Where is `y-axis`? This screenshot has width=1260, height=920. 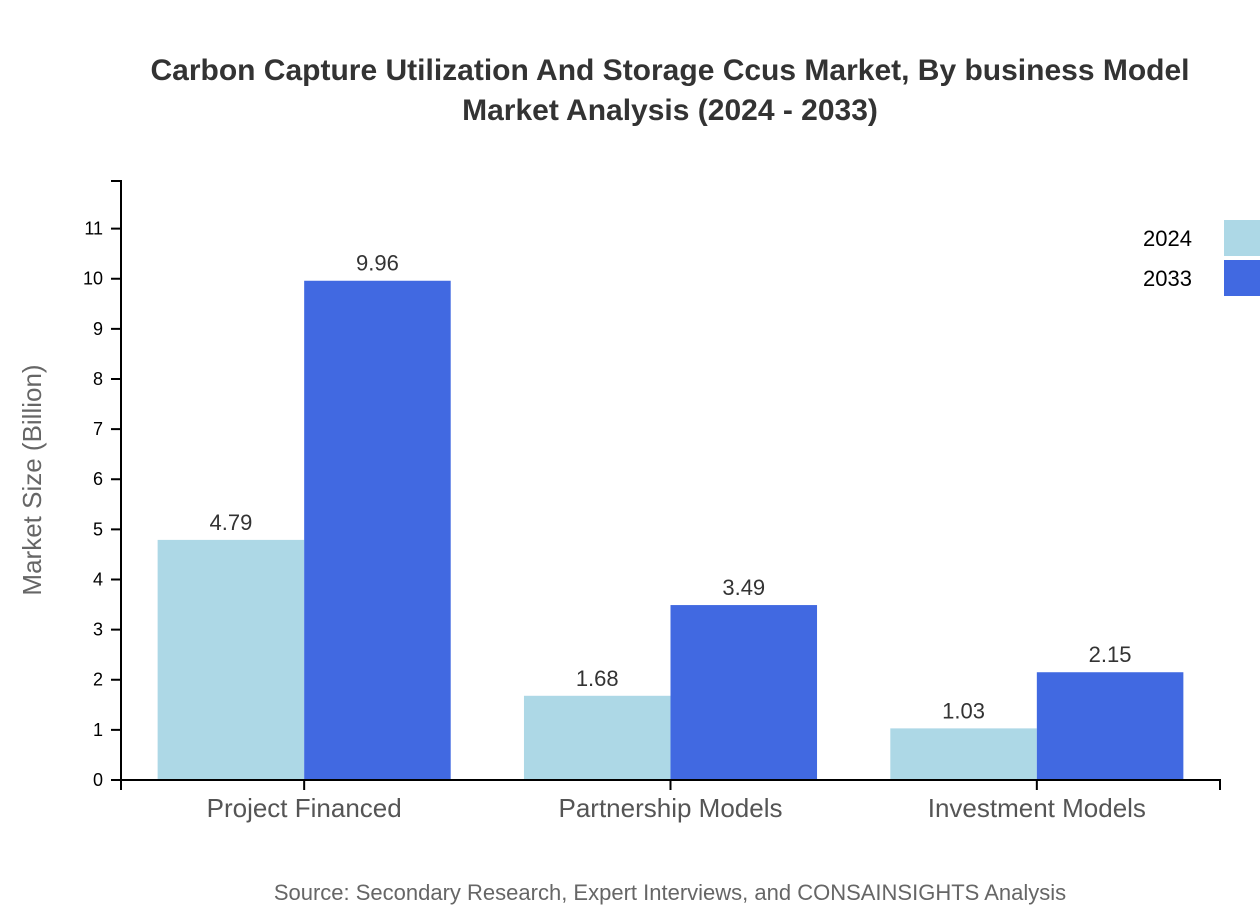
y-axis is located at coordinates (116, 480).